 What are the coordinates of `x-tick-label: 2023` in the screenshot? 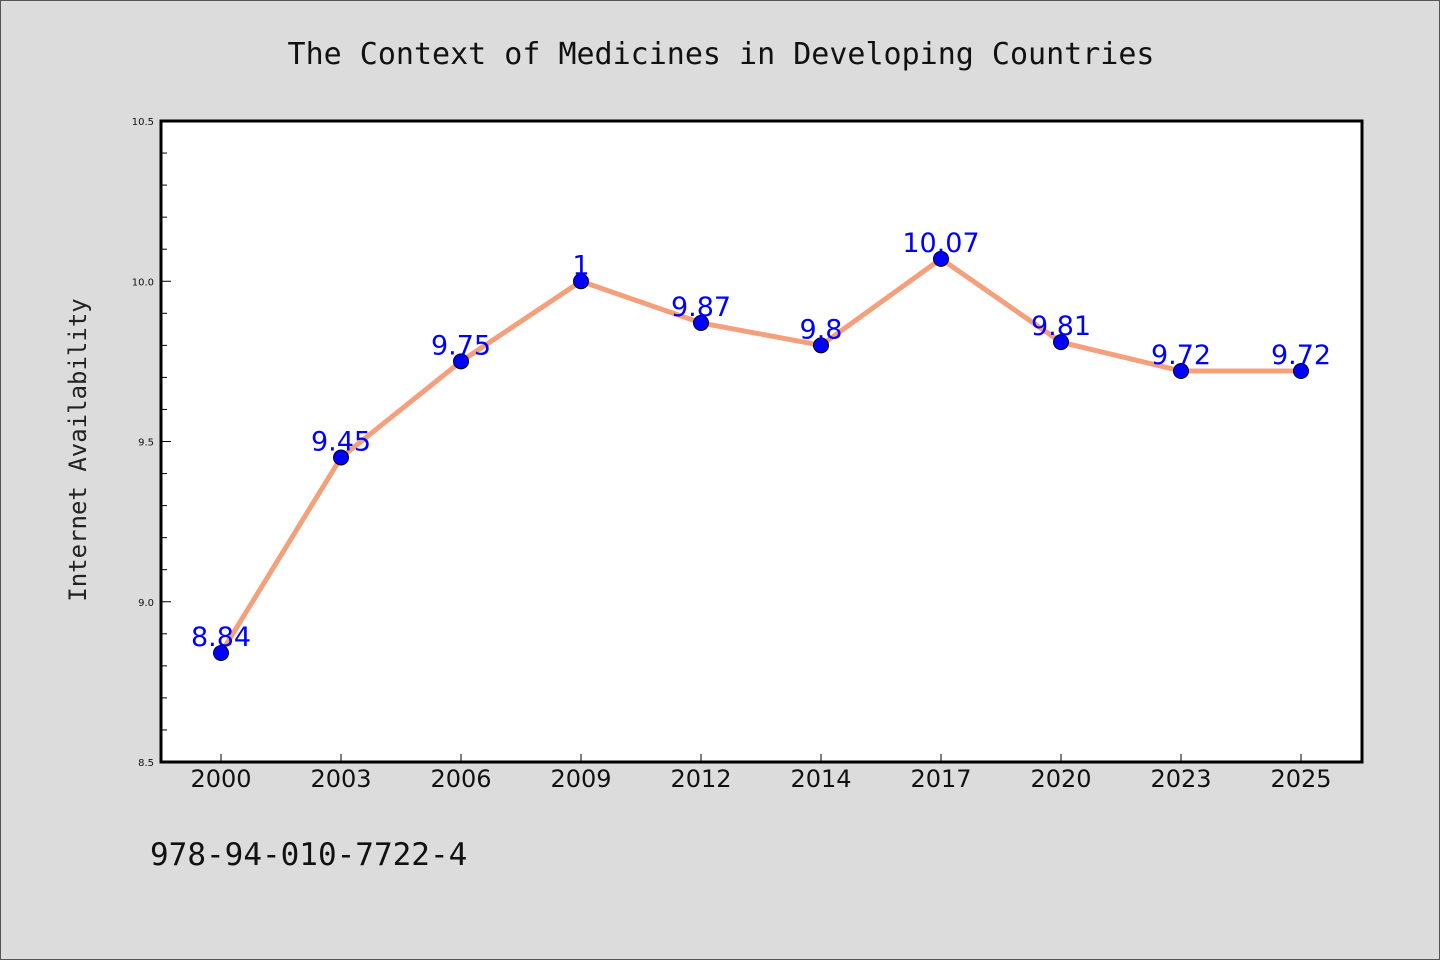 It's located at (1180, 779).